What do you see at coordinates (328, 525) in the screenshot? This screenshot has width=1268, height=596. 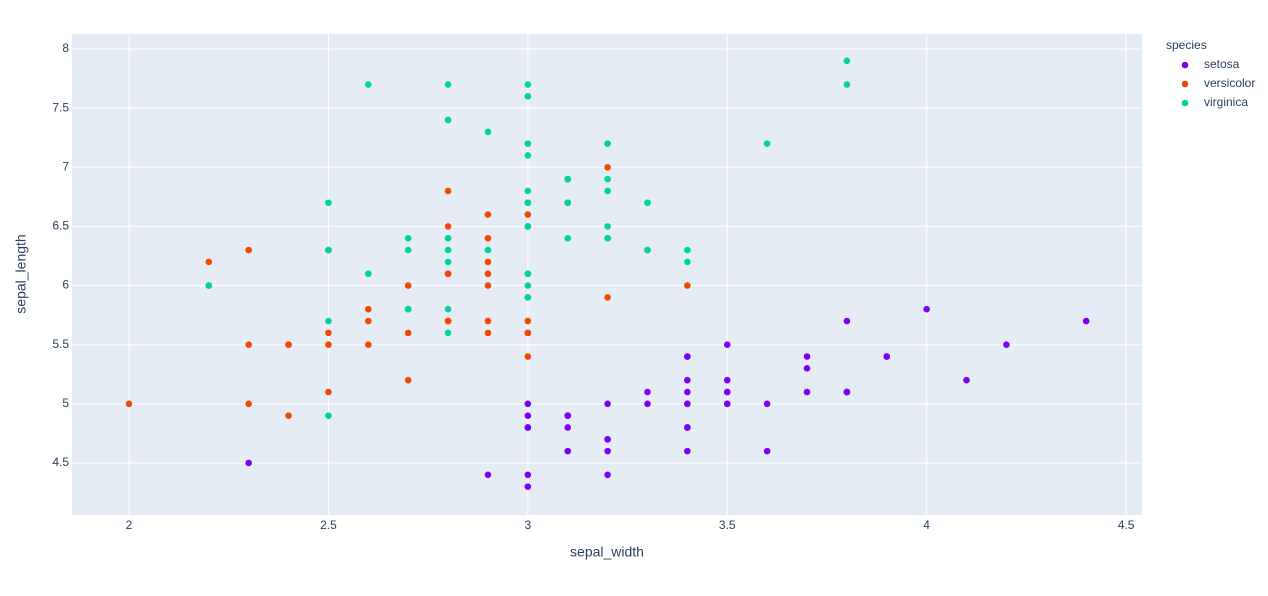 I see `x-tick-label: 2.5` at bounding box center [328, 525].